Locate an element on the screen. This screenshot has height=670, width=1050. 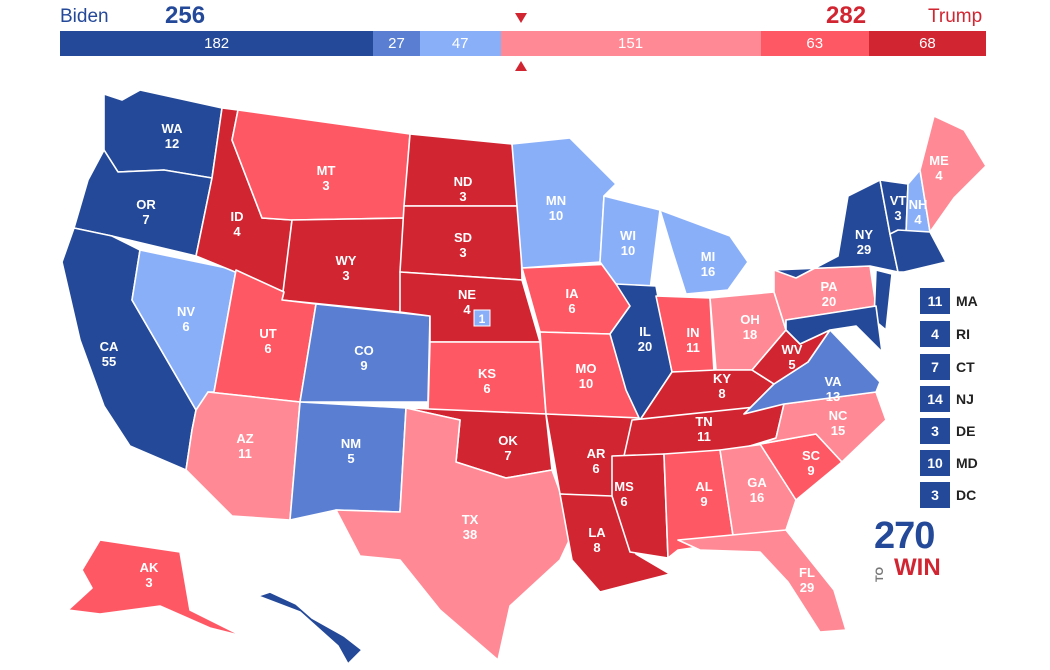
state-label-me: ME is located at coordinates (939, 160).